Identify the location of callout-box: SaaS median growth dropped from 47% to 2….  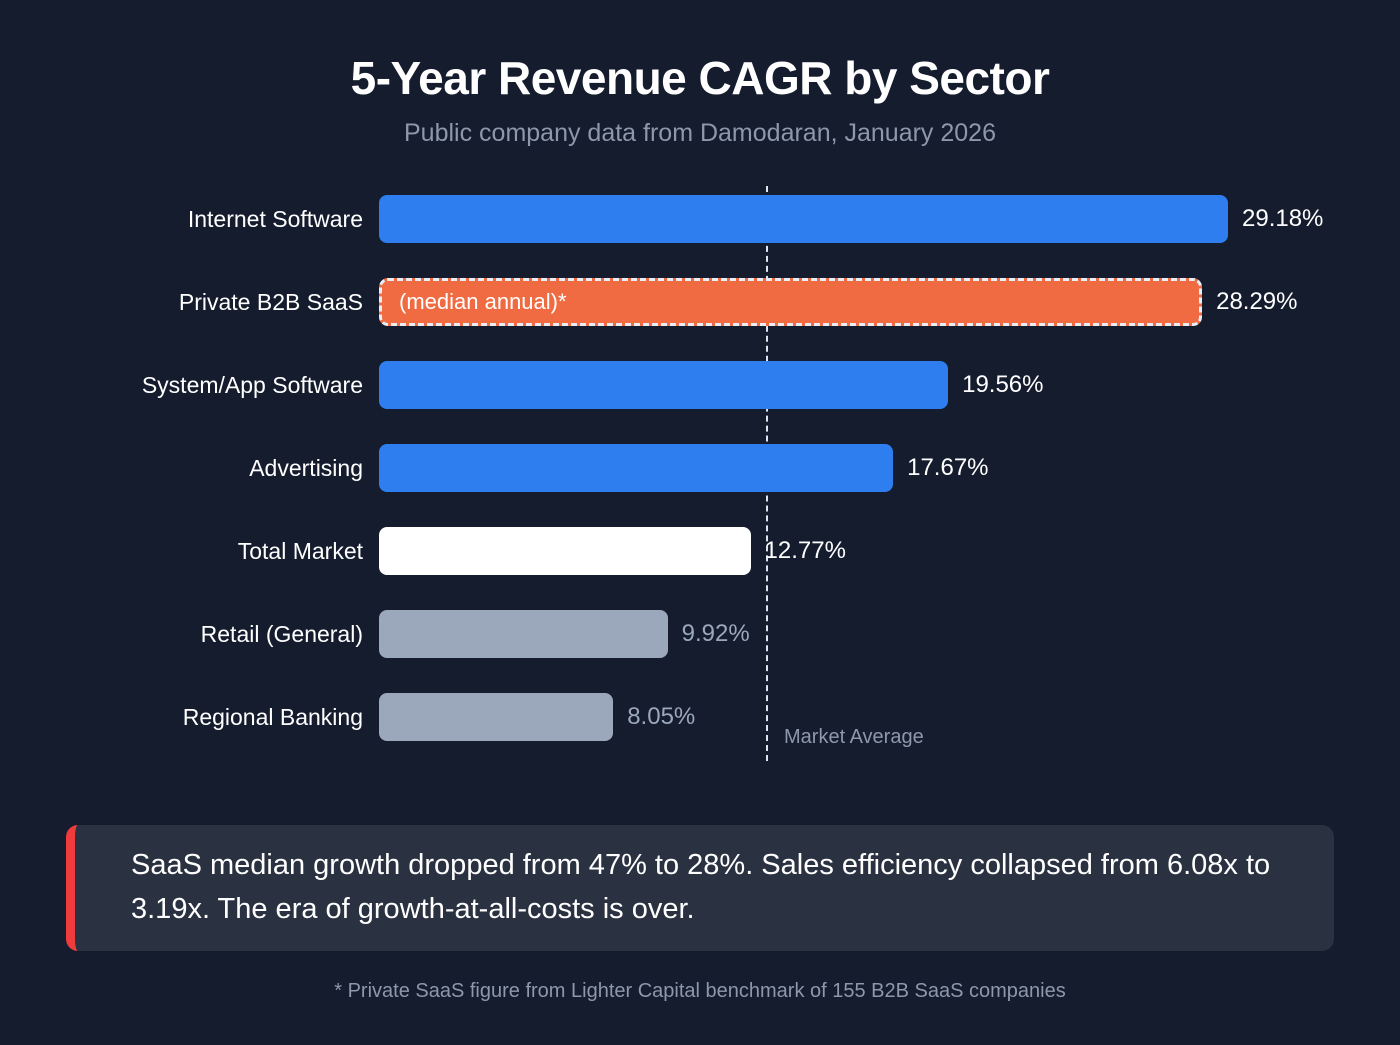
(700, 888).